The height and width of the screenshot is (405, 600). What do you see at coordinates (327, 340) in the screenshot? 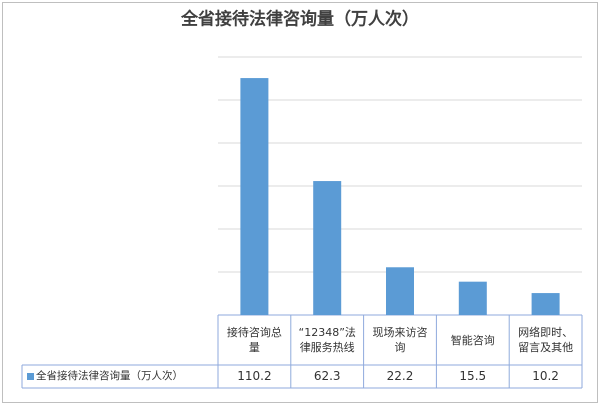
I see `x-tick-label: “12348”法律服务热线` at bounding box center [327, 340].